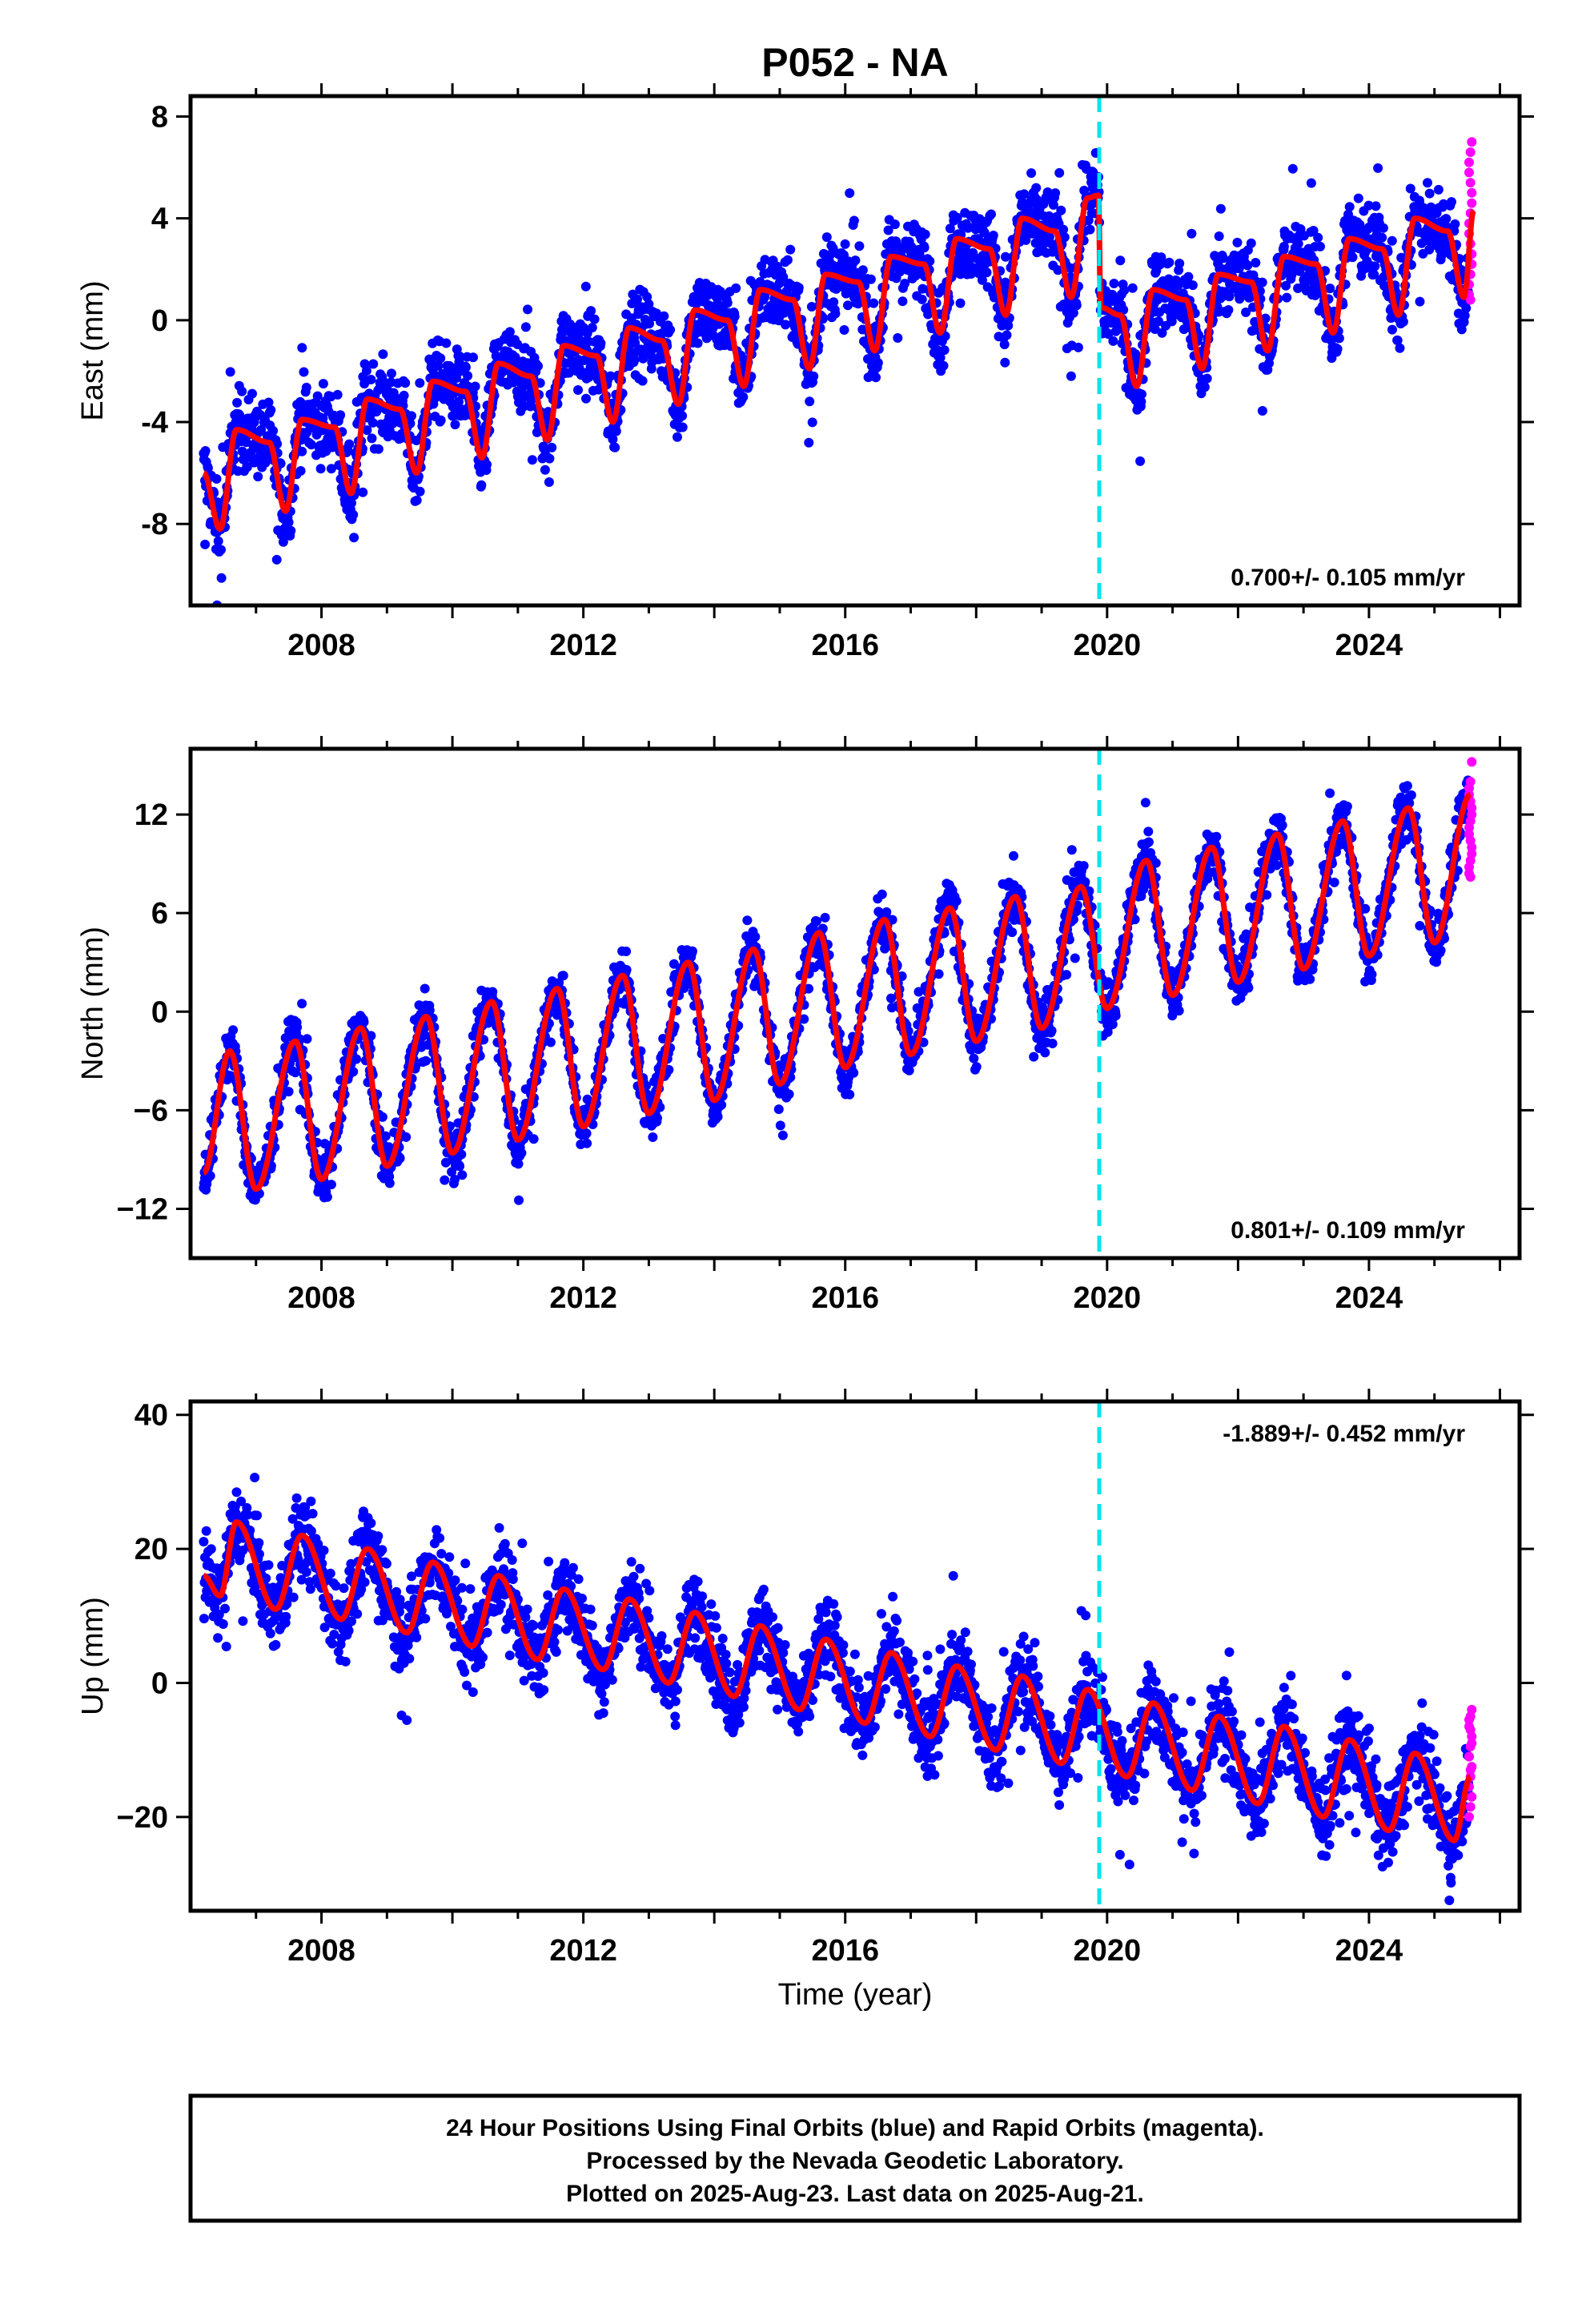 This screenshot has height=2324, width=1582. What do you see at coordinates (1348, 578) in the screenshot?
I see `east-rate-label: 0.700+/- 0.105 mm/yr` at bounding box center [1348, 578].